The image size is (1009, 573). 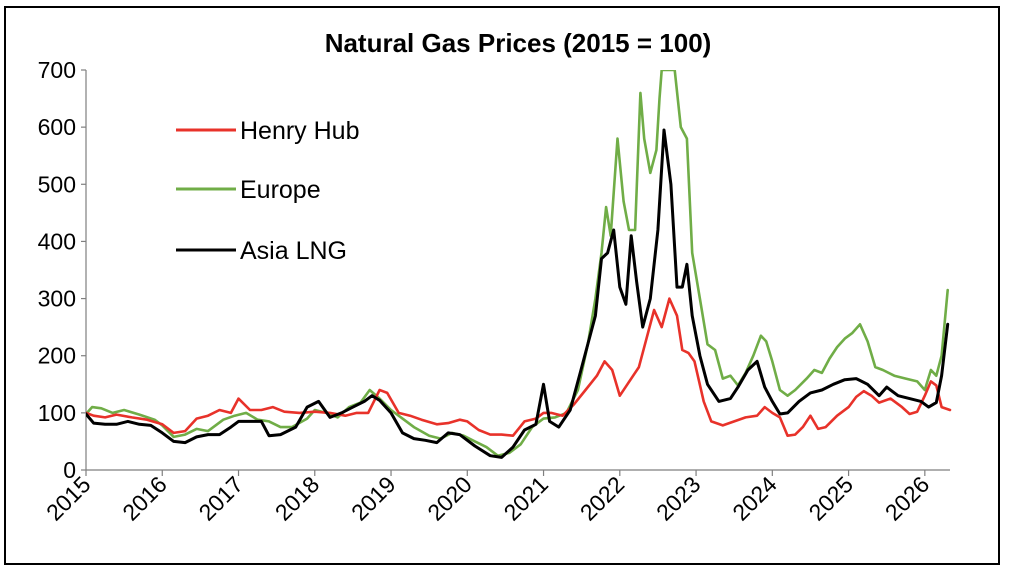 What do you see at coordinates (62, 270) in the screenshot?
I see `y-axis: 0 100 200 300 400 500 600 700` at bounding box center [62, 270].